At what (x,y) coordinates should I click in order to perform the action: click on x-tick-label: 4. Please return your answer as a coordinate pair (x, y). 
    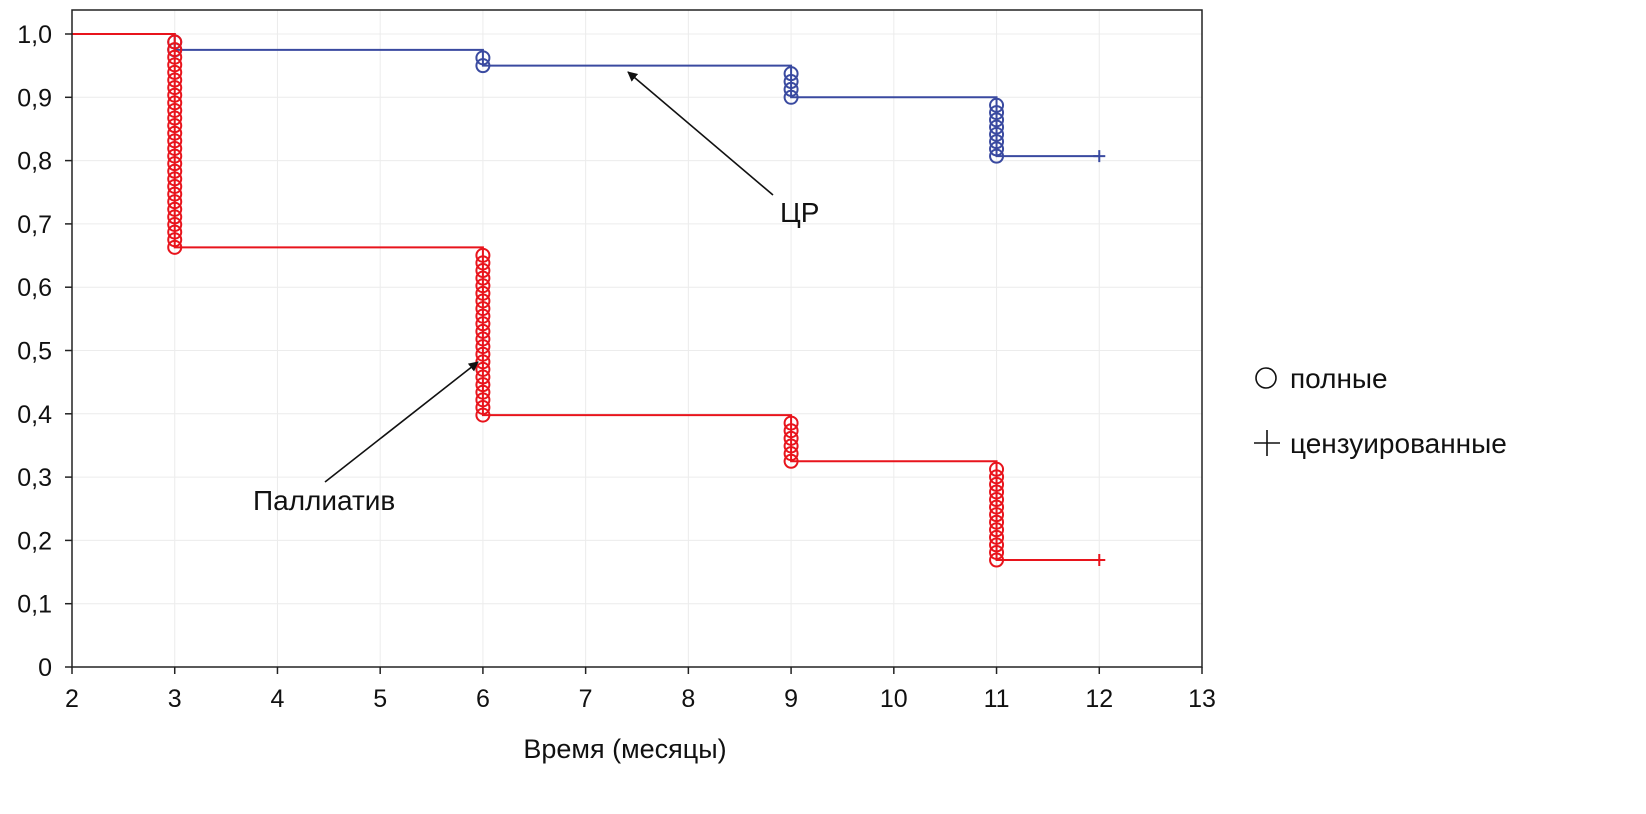
    Looking at the image, I should click on (278, 699).